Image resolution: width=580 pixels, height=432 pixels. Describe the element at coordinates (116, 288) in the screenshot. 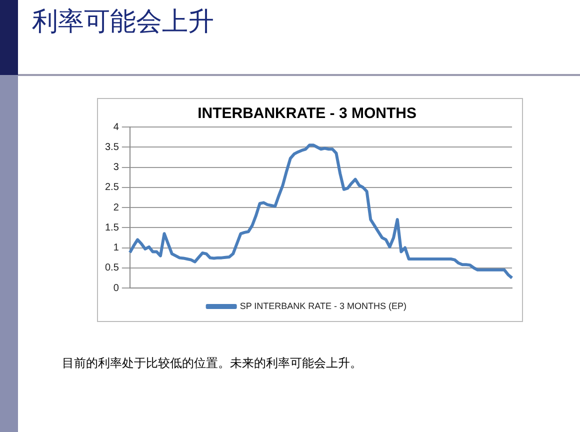

I see `y-tick-label: 0` at that location.